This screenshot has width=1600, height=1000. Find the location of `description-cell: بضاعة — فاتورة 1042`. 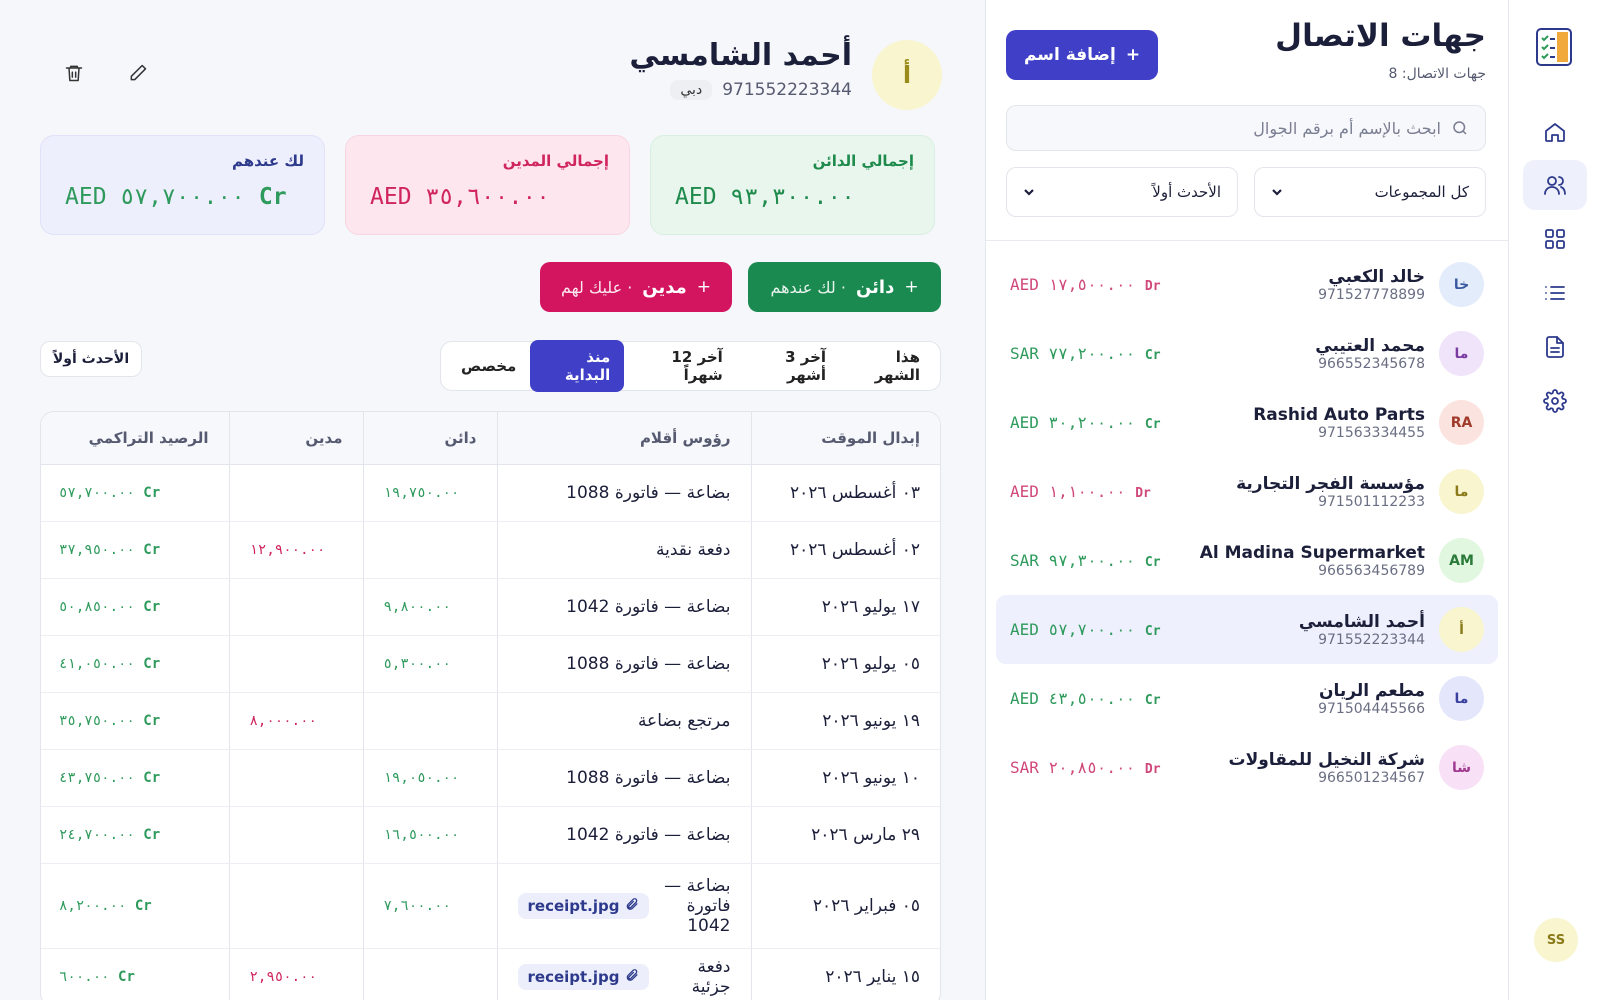

description-cell: بضاعة — فاتورة 1042 is located at coordinates (623, 607).